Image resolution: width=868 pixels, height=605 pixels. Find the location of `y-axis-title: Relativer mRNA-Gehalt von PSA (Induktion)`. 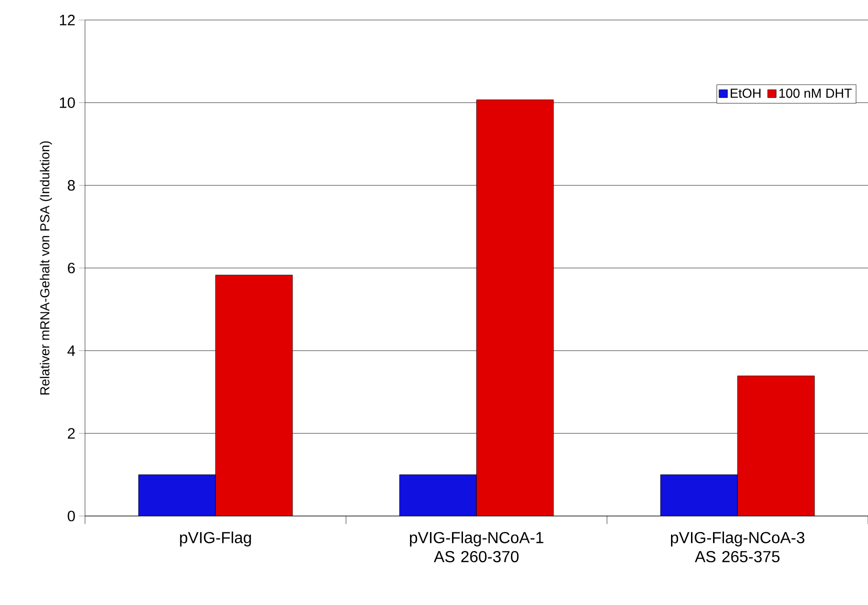

y-axis-title: Relativer mRNA-Gehalt von PSA (Induktion) is located at coordinates (46, 267).